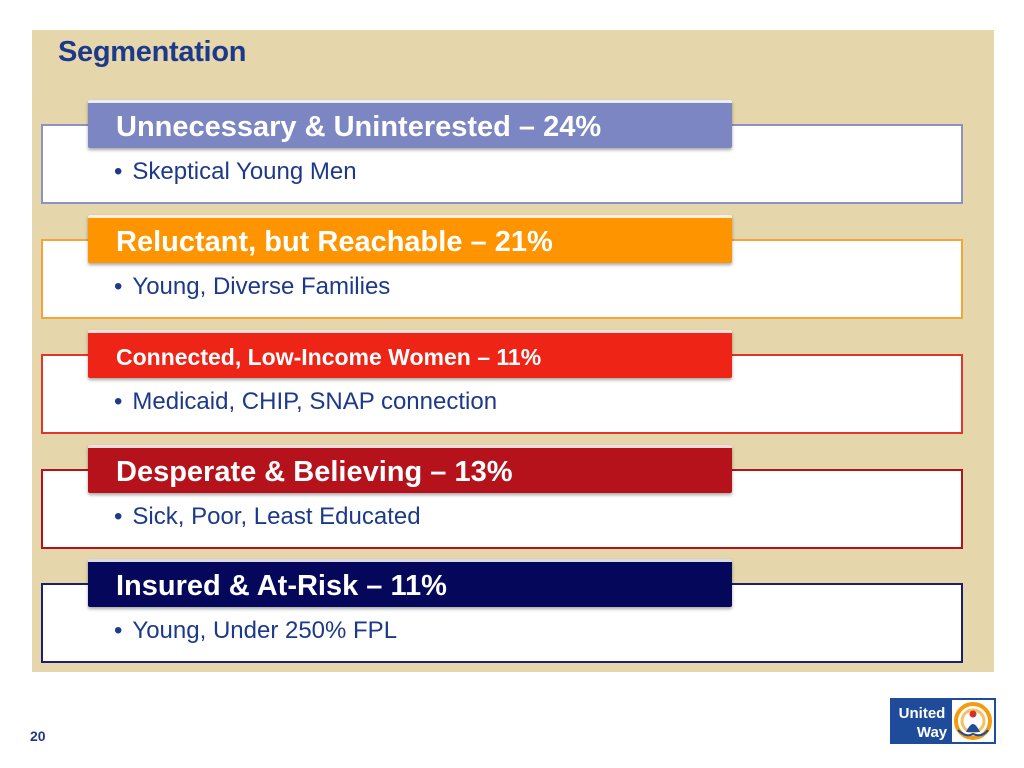  What do you see at coordinates (410, 354) in the screenshot?
I see `segment-header: Connected, Low-Income Women – 11%` at bounding box center [410, 354].